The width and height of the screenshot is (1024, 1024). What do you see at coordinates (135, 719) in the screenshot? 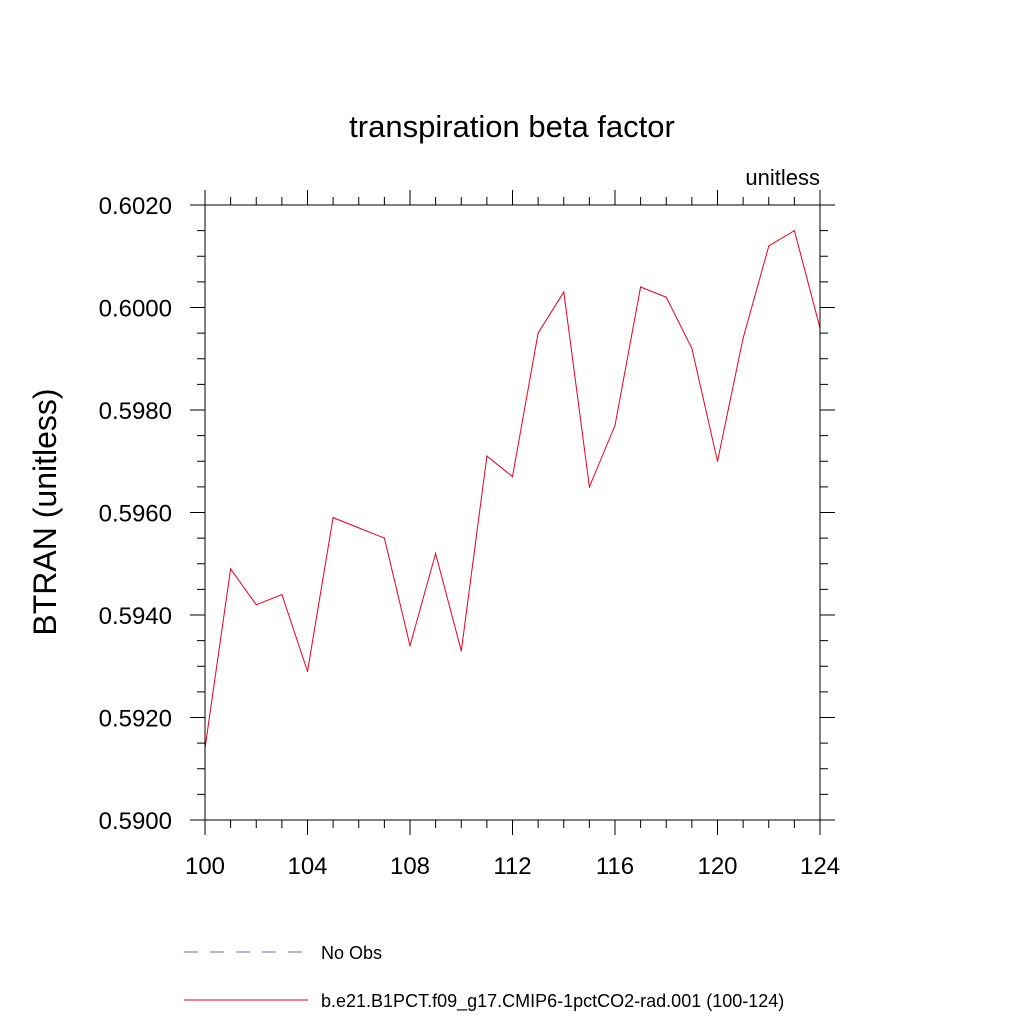
I see `y-tick-label: 0.5920` at bounding box center [135, 719].